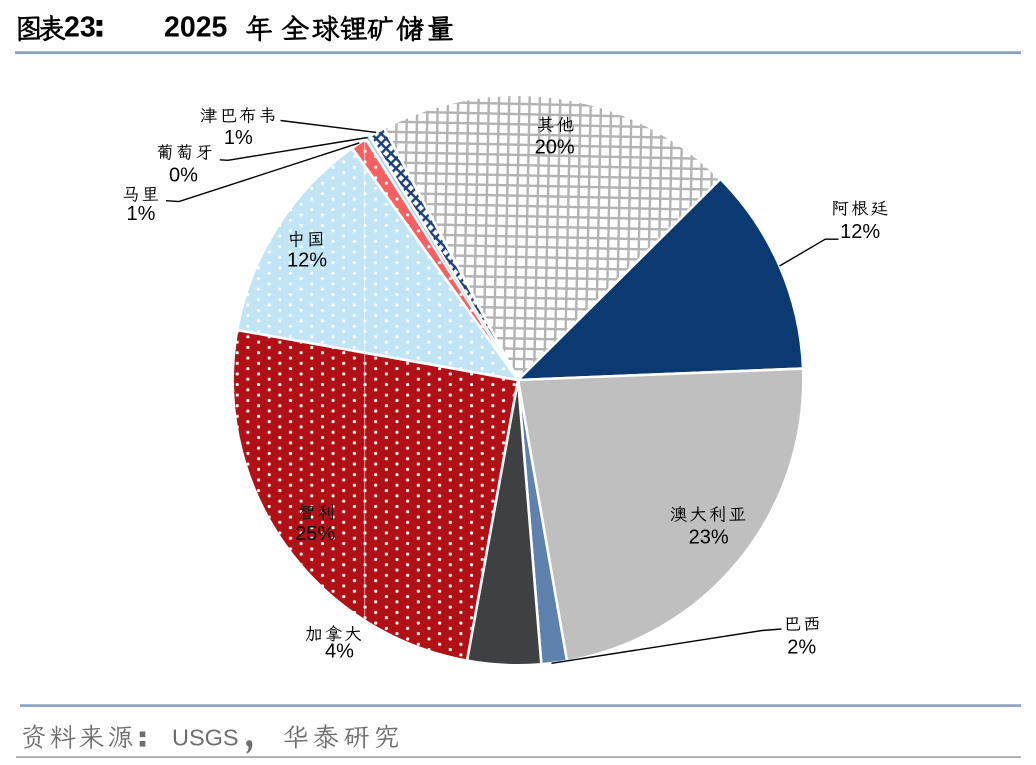  I want to click on svg-text: 2%, so click(801, 648).